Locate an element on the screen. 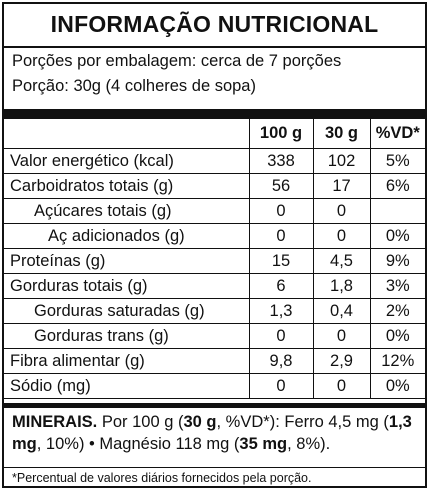 This screenshot has height=494, width=433. value-vd: 5% is located at coordinates (397, 161).